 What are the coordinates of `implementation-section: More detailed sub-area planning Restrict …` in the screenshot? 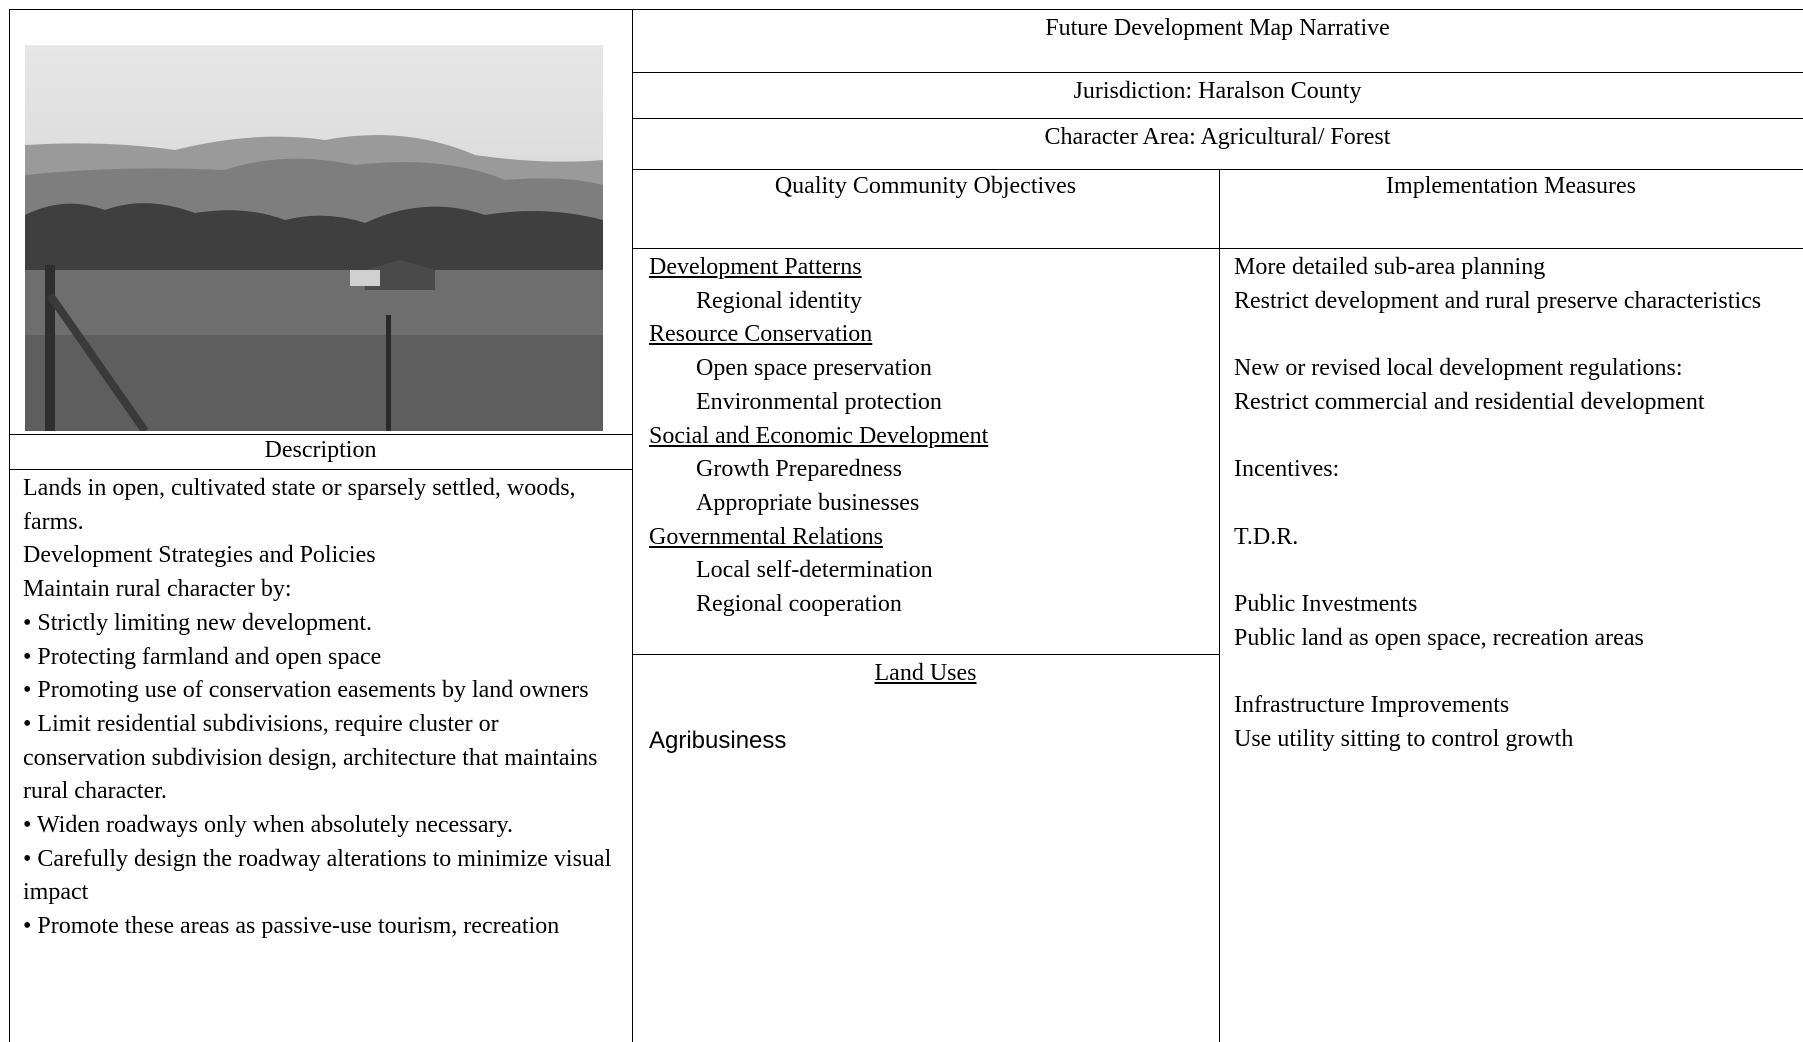 It's located at (1514, 284).